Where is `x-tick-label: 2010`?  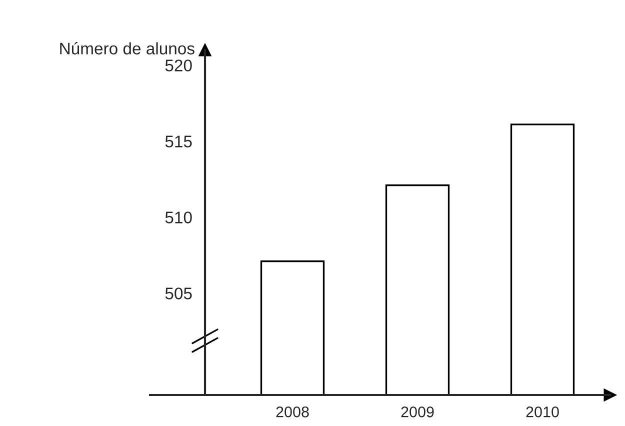
x-tick-label: 2010 is located at coordinates (542, 412).